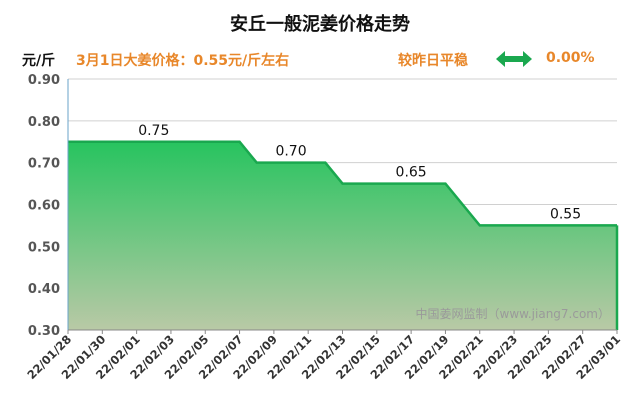 This screenshot has height=410, width=640. I want to click on trend-text: 较昨日平稳, so click(433, 61).